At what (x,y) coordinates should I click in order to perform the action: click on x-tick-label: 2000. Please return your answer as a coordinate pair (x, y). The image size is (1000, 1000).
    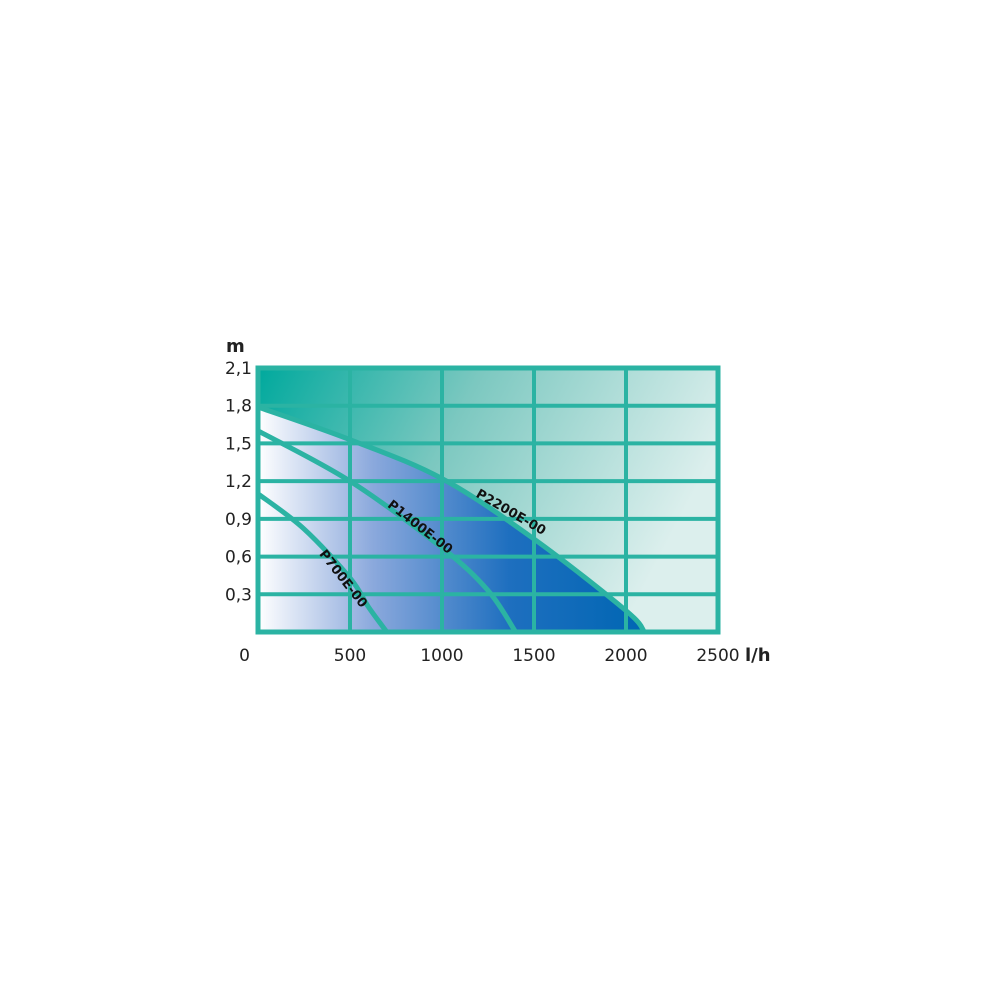
    Looking at the image, I should click on (625, 656).